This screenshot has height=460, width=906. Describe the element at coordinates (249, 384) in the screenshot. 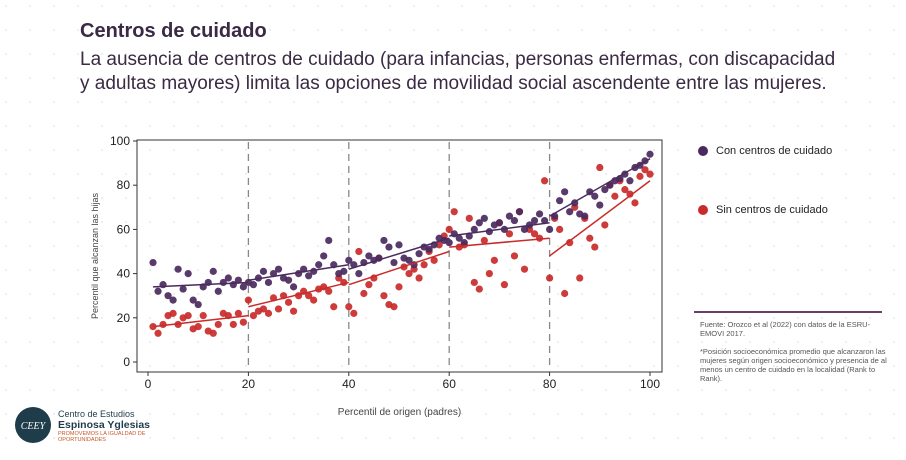

I see `x-tick-label-20: 20` at that location.